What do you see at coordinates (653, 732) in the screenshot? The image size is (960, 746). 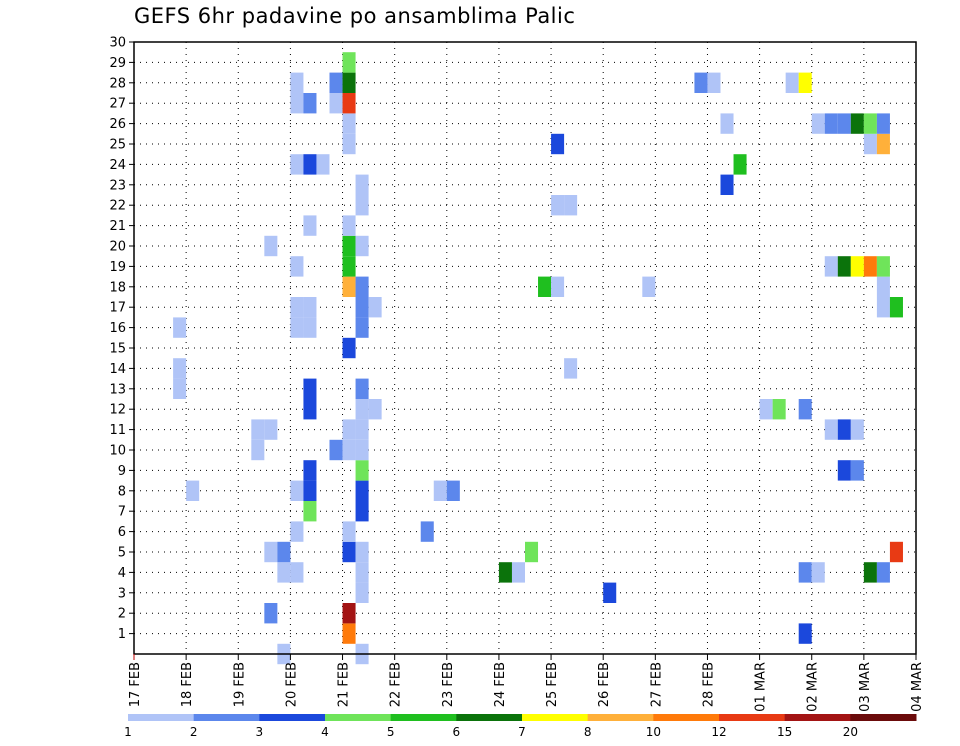 I see `colorbar-label: 10` at bounding box center [653, 732].